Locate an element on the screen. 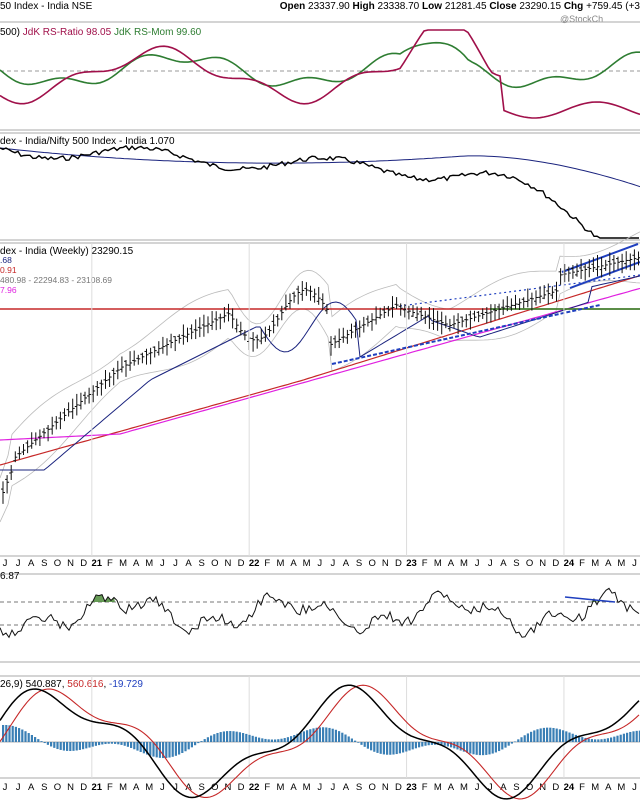 The height and width of the screenshot is (800, 640). ohlc-high-value: 23338.70 is located at coordinates (398, 6).